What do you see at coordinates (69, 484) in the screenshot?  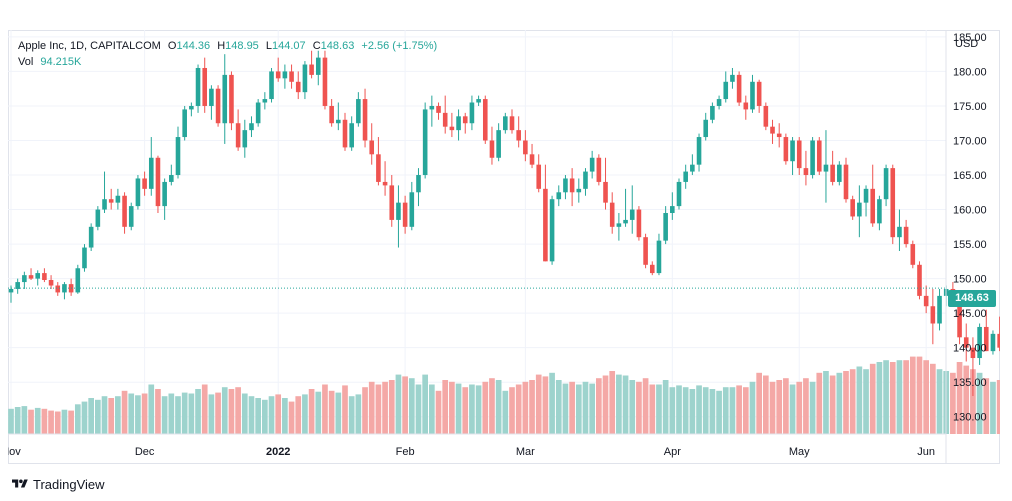 I see `branding-text: TradingView` at bounding box center [69, 484].